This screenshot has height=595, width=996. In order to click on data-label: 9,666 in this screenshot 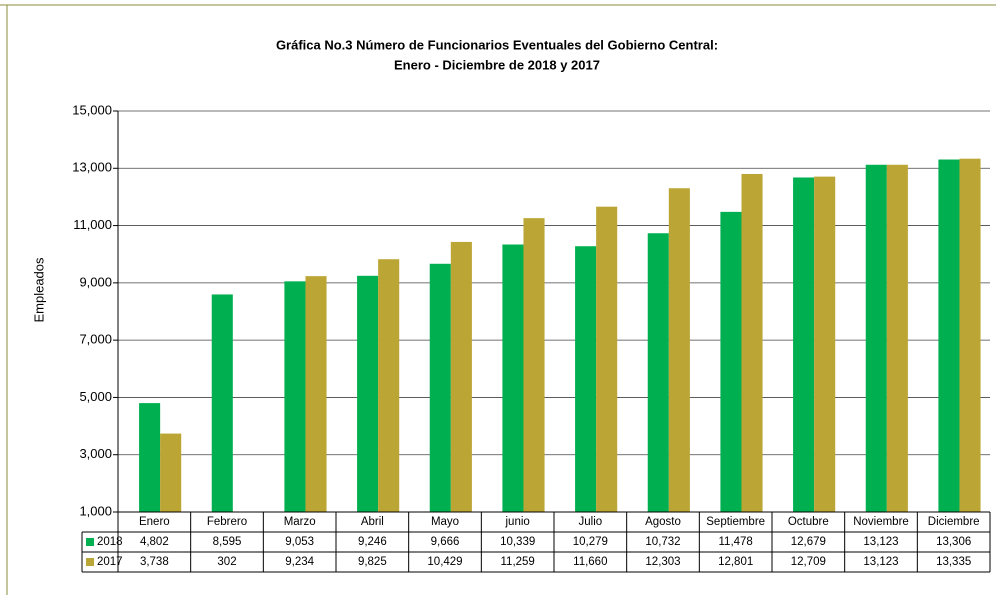, I will do `click(445, 542)`.